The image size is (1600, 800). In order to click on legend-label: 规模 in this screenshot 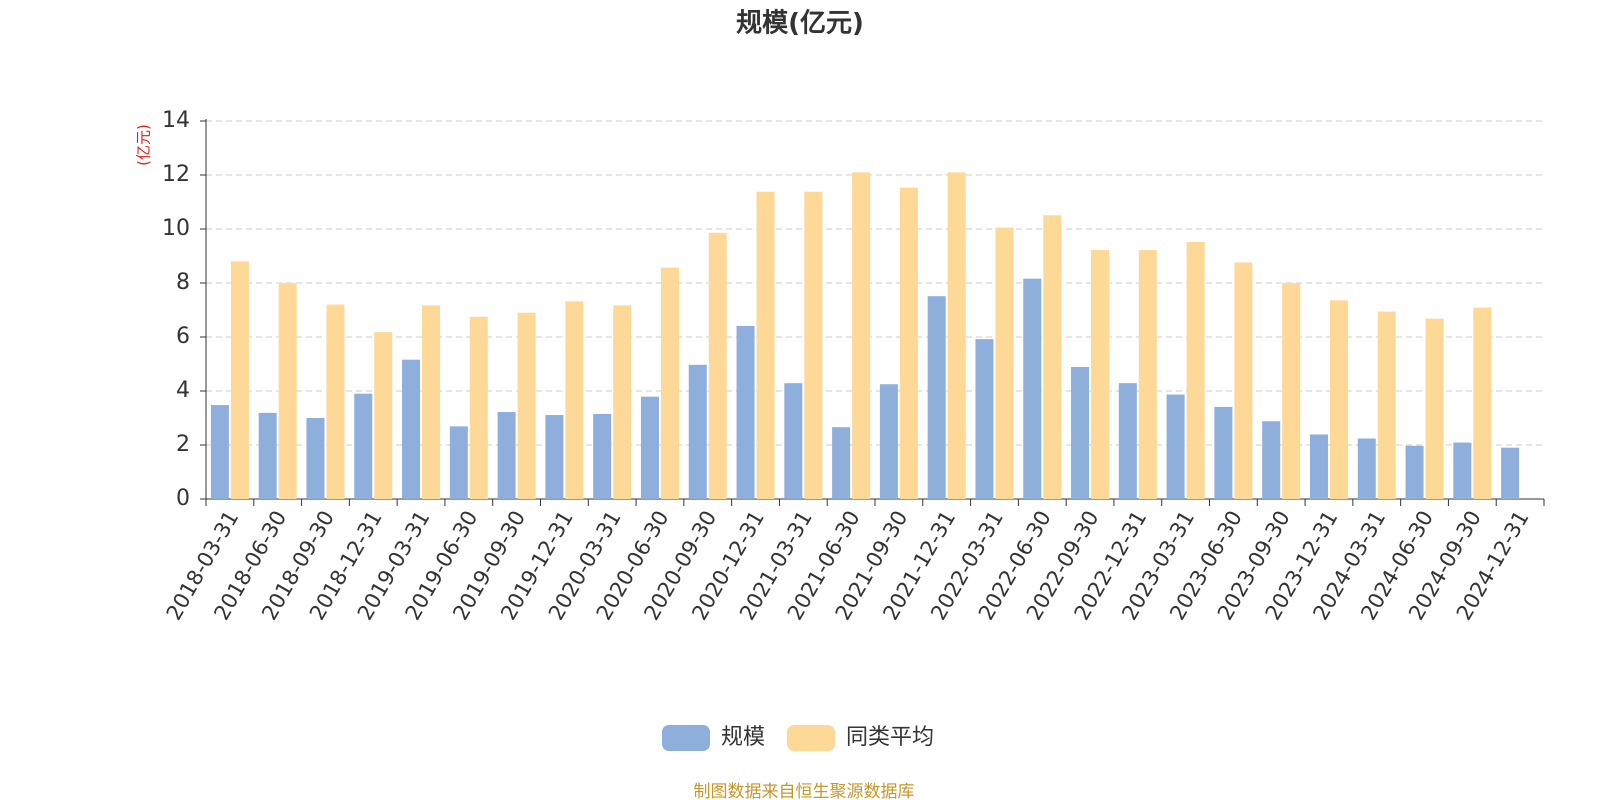, I will do `click(743, 737)`.